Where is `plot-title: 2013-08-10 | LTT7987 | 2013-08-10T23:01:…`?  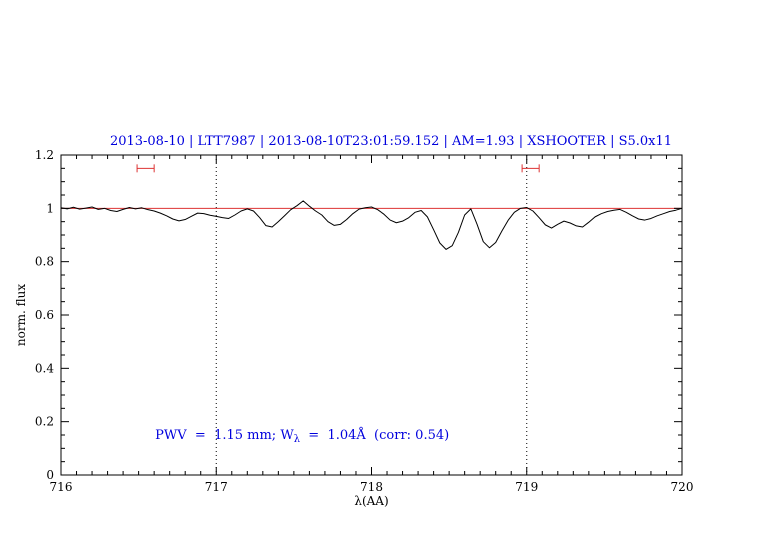
plot-title: 2013-08-10 | LTT7987 | 2013-08-10T23:01:… is located at coordinates (391, 141).